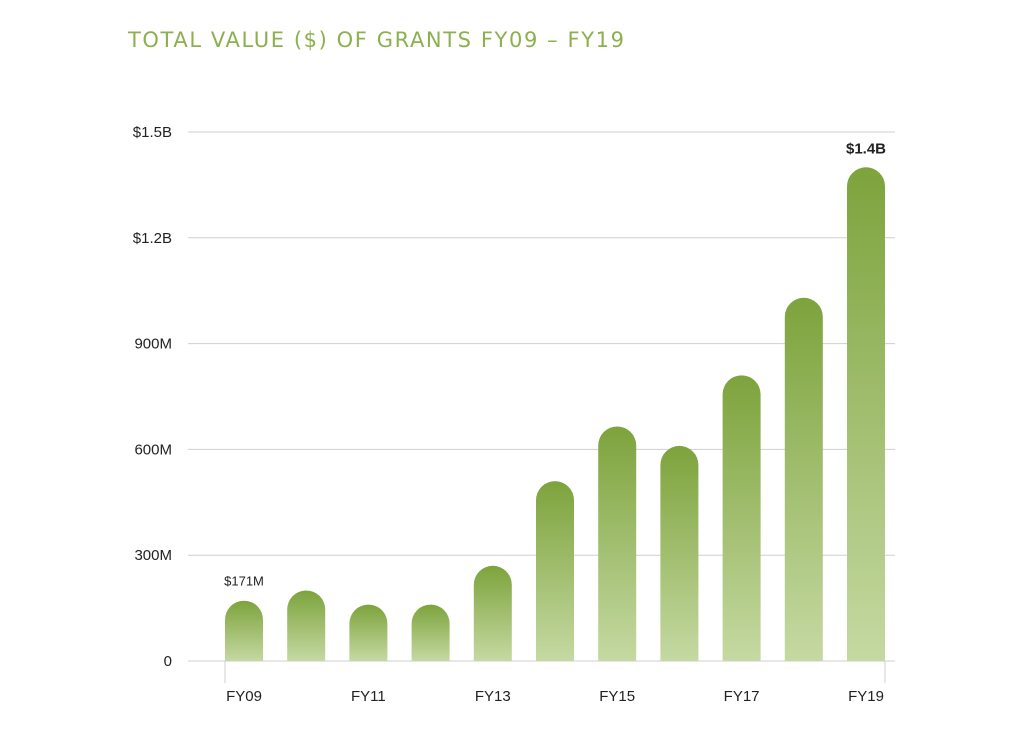 Image resolution: width=1024 pixels, height=733 pixels. Describe the element at coordinates (368, 696) in the screenshot. I see `x-tick-label: FY11` at that location.